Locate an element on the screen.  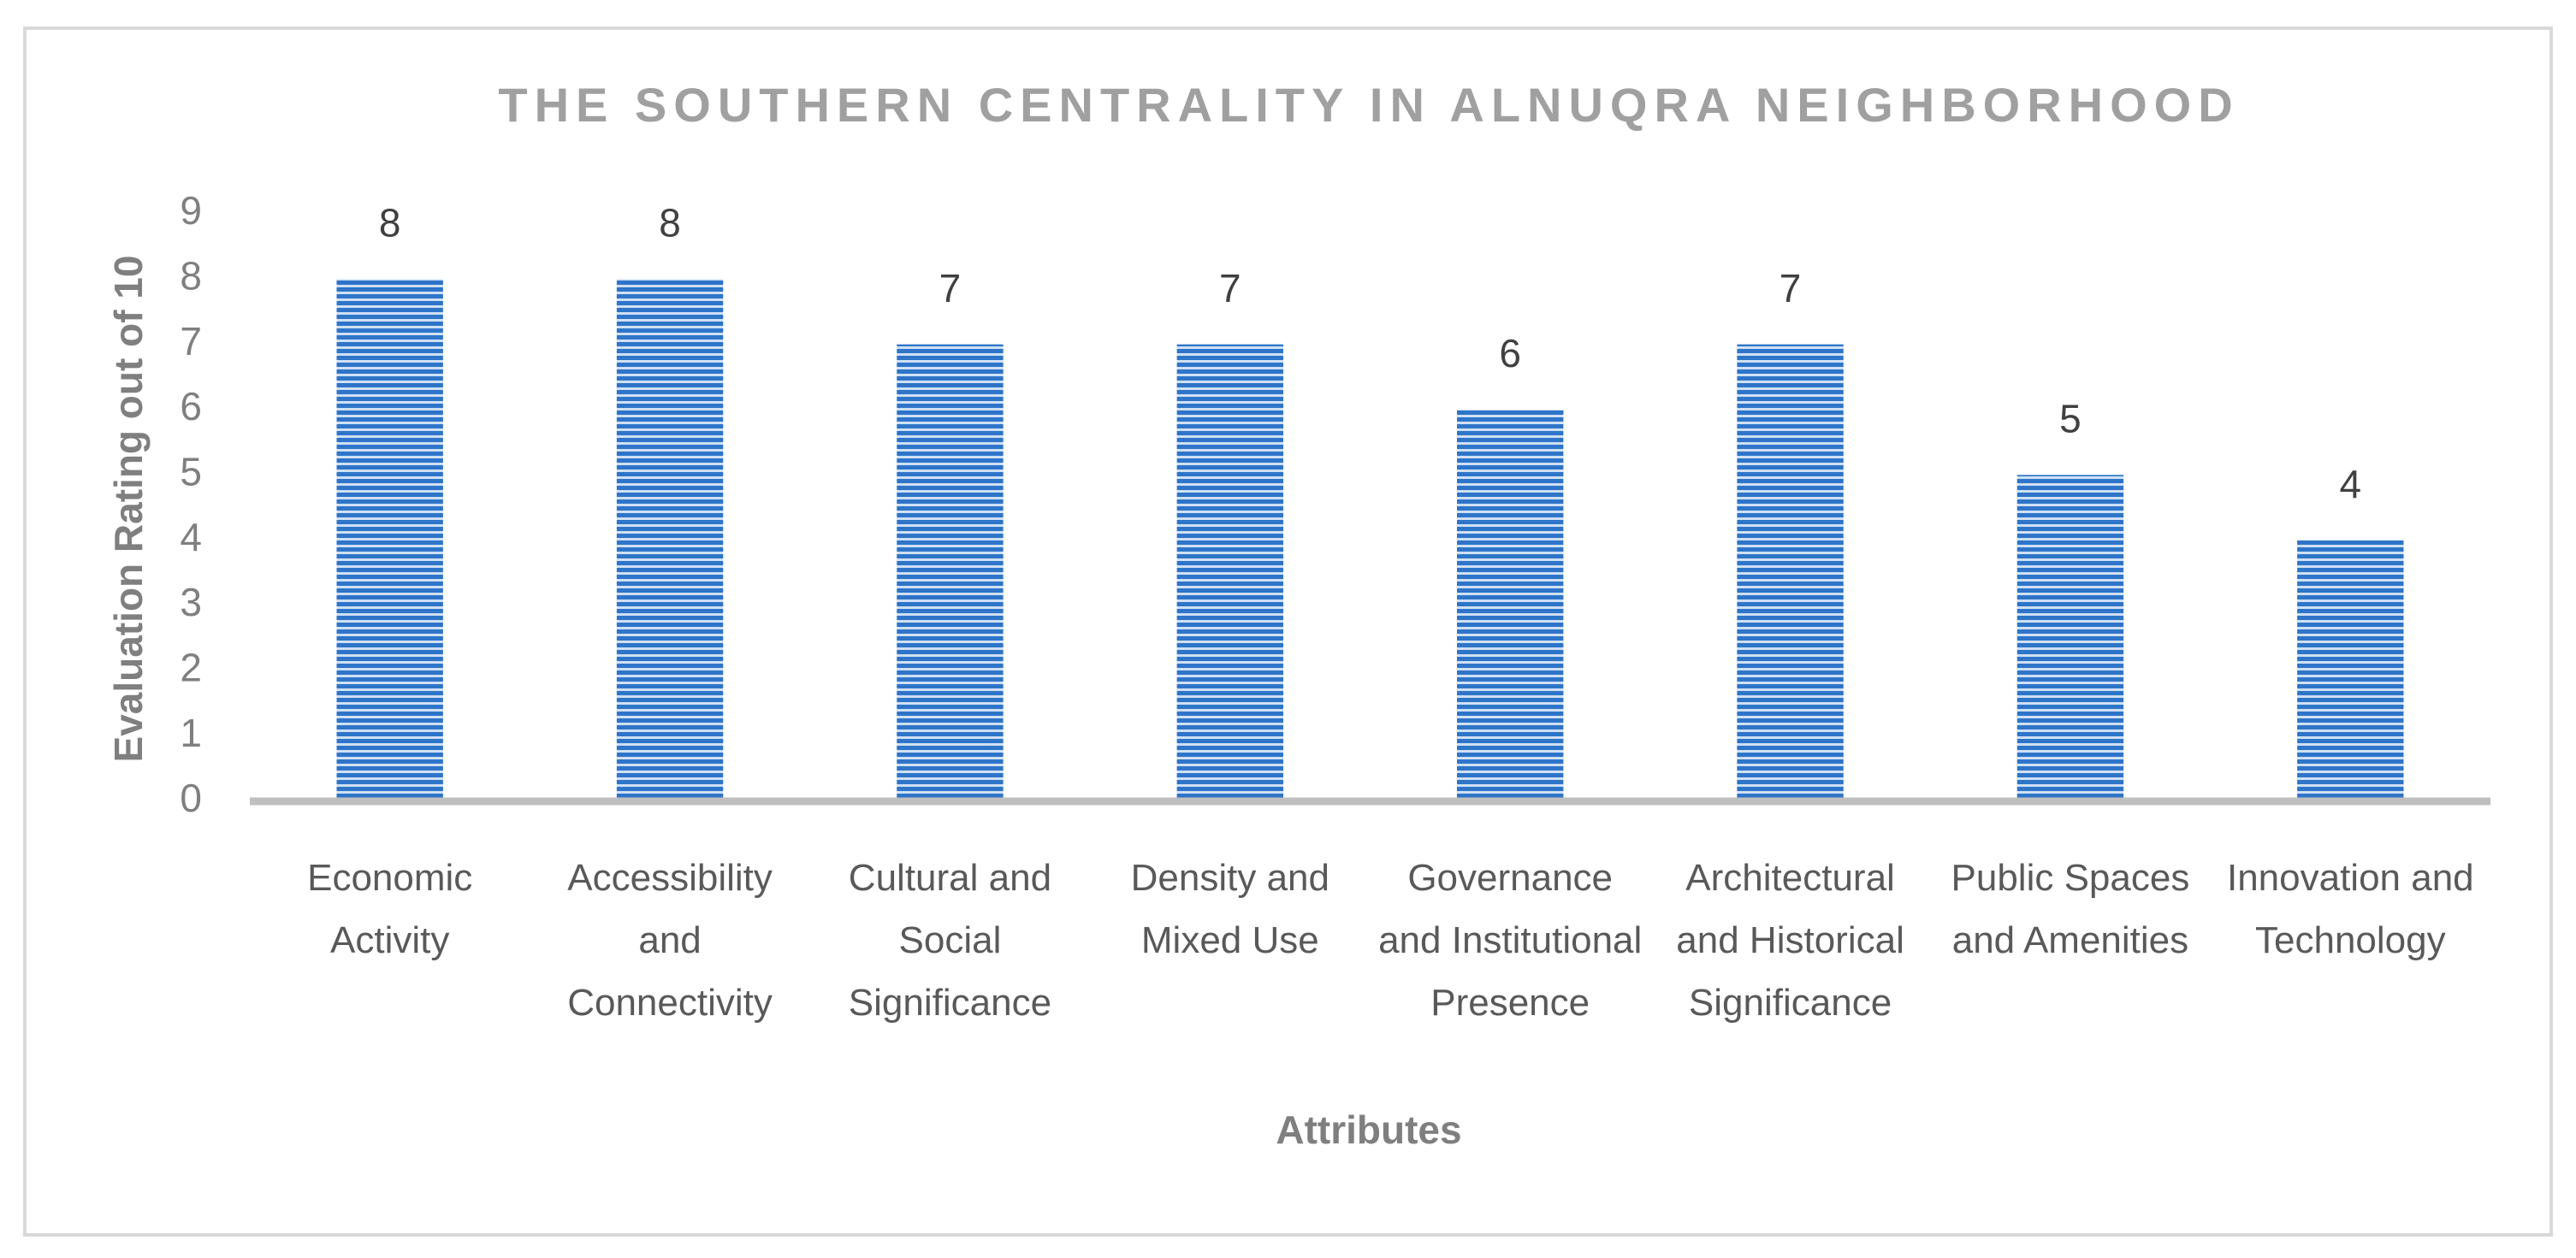
y-tick-label: 4 is located at coordinates (191, 537).